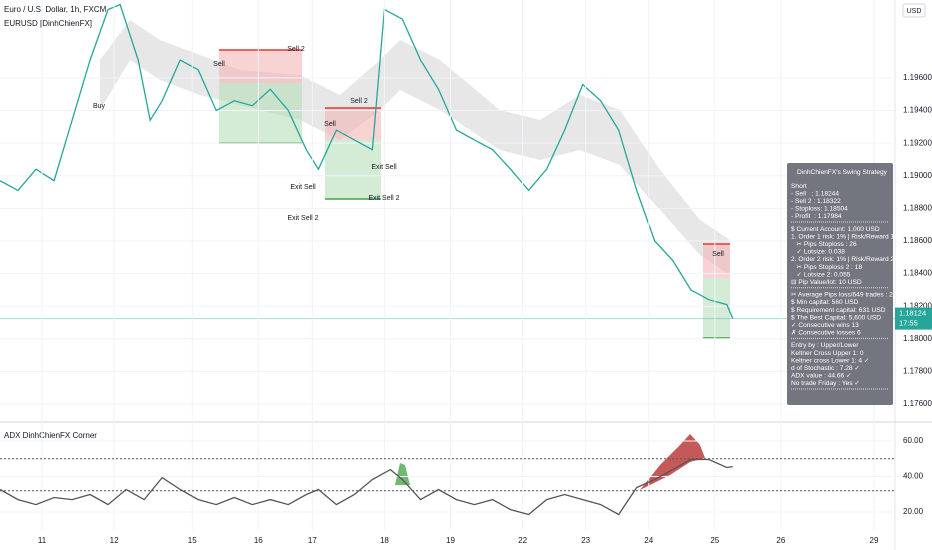  Describe the element at coordinates (716, 261) in the screenshot. I see `stop-zone` at that location.